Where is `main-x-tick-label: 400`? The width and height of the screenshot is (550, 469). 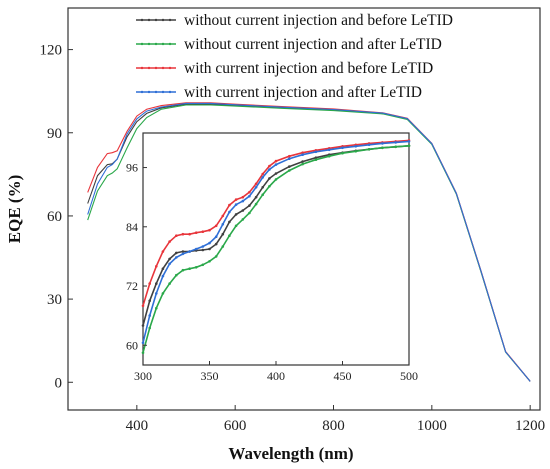
main-x-tick-label: 400 is located at coordinates (137, 426).